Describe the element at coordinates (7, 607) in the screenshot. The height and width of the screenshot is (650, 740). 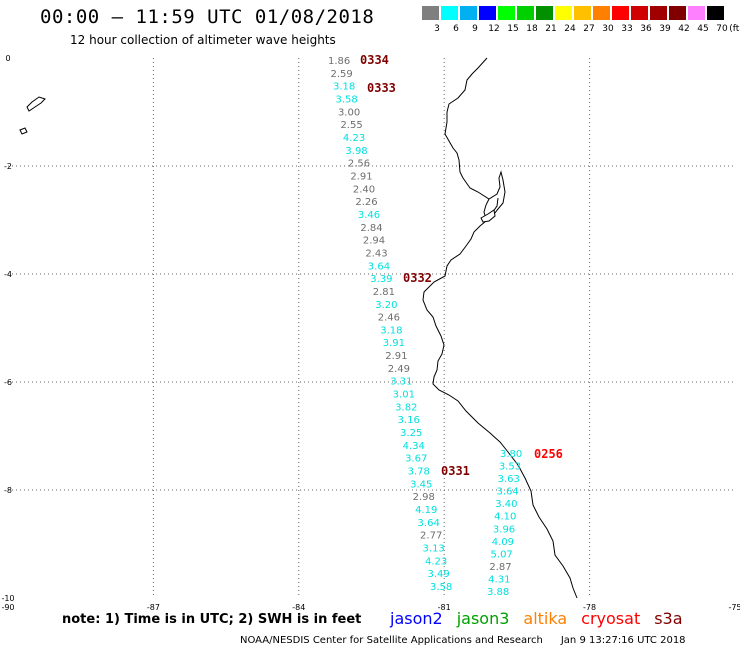
I see `lon-tick-label: -90` at that location.